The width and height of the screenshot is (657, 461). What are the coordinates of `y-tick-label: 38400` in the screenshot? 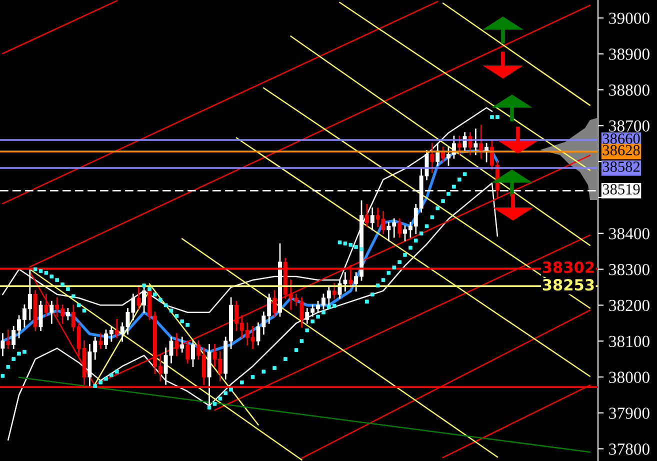 It's located at (629, 234).